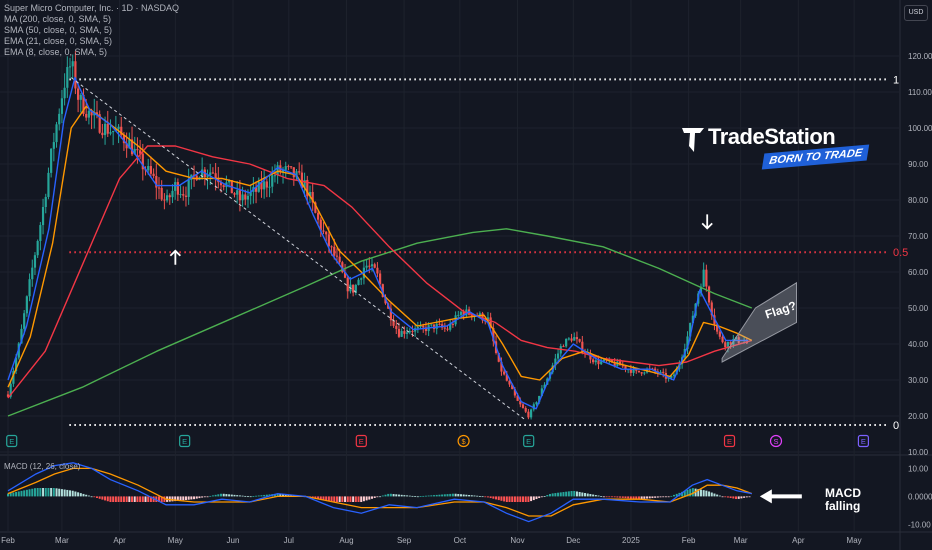  Describe the element at coordinates (58, 41) in the screenshot. I see `legend-ema21: EMA (21, close, 0, SMA, 5)` at that location.